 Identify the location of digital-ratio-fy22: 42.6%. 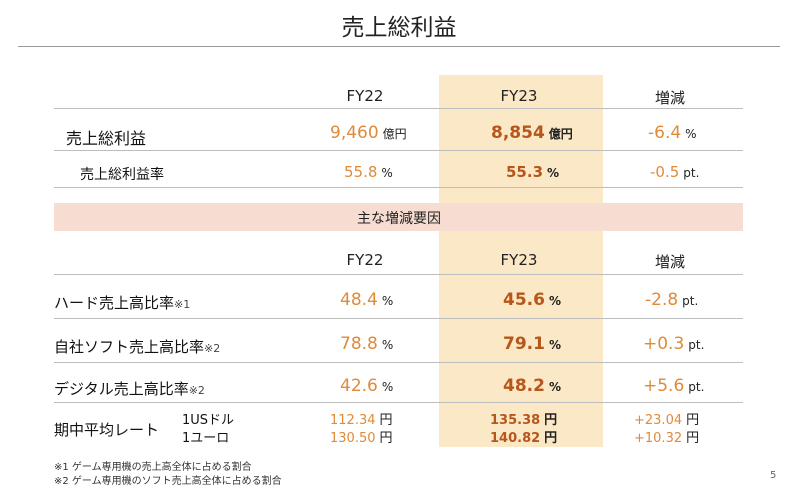
(366, 386).